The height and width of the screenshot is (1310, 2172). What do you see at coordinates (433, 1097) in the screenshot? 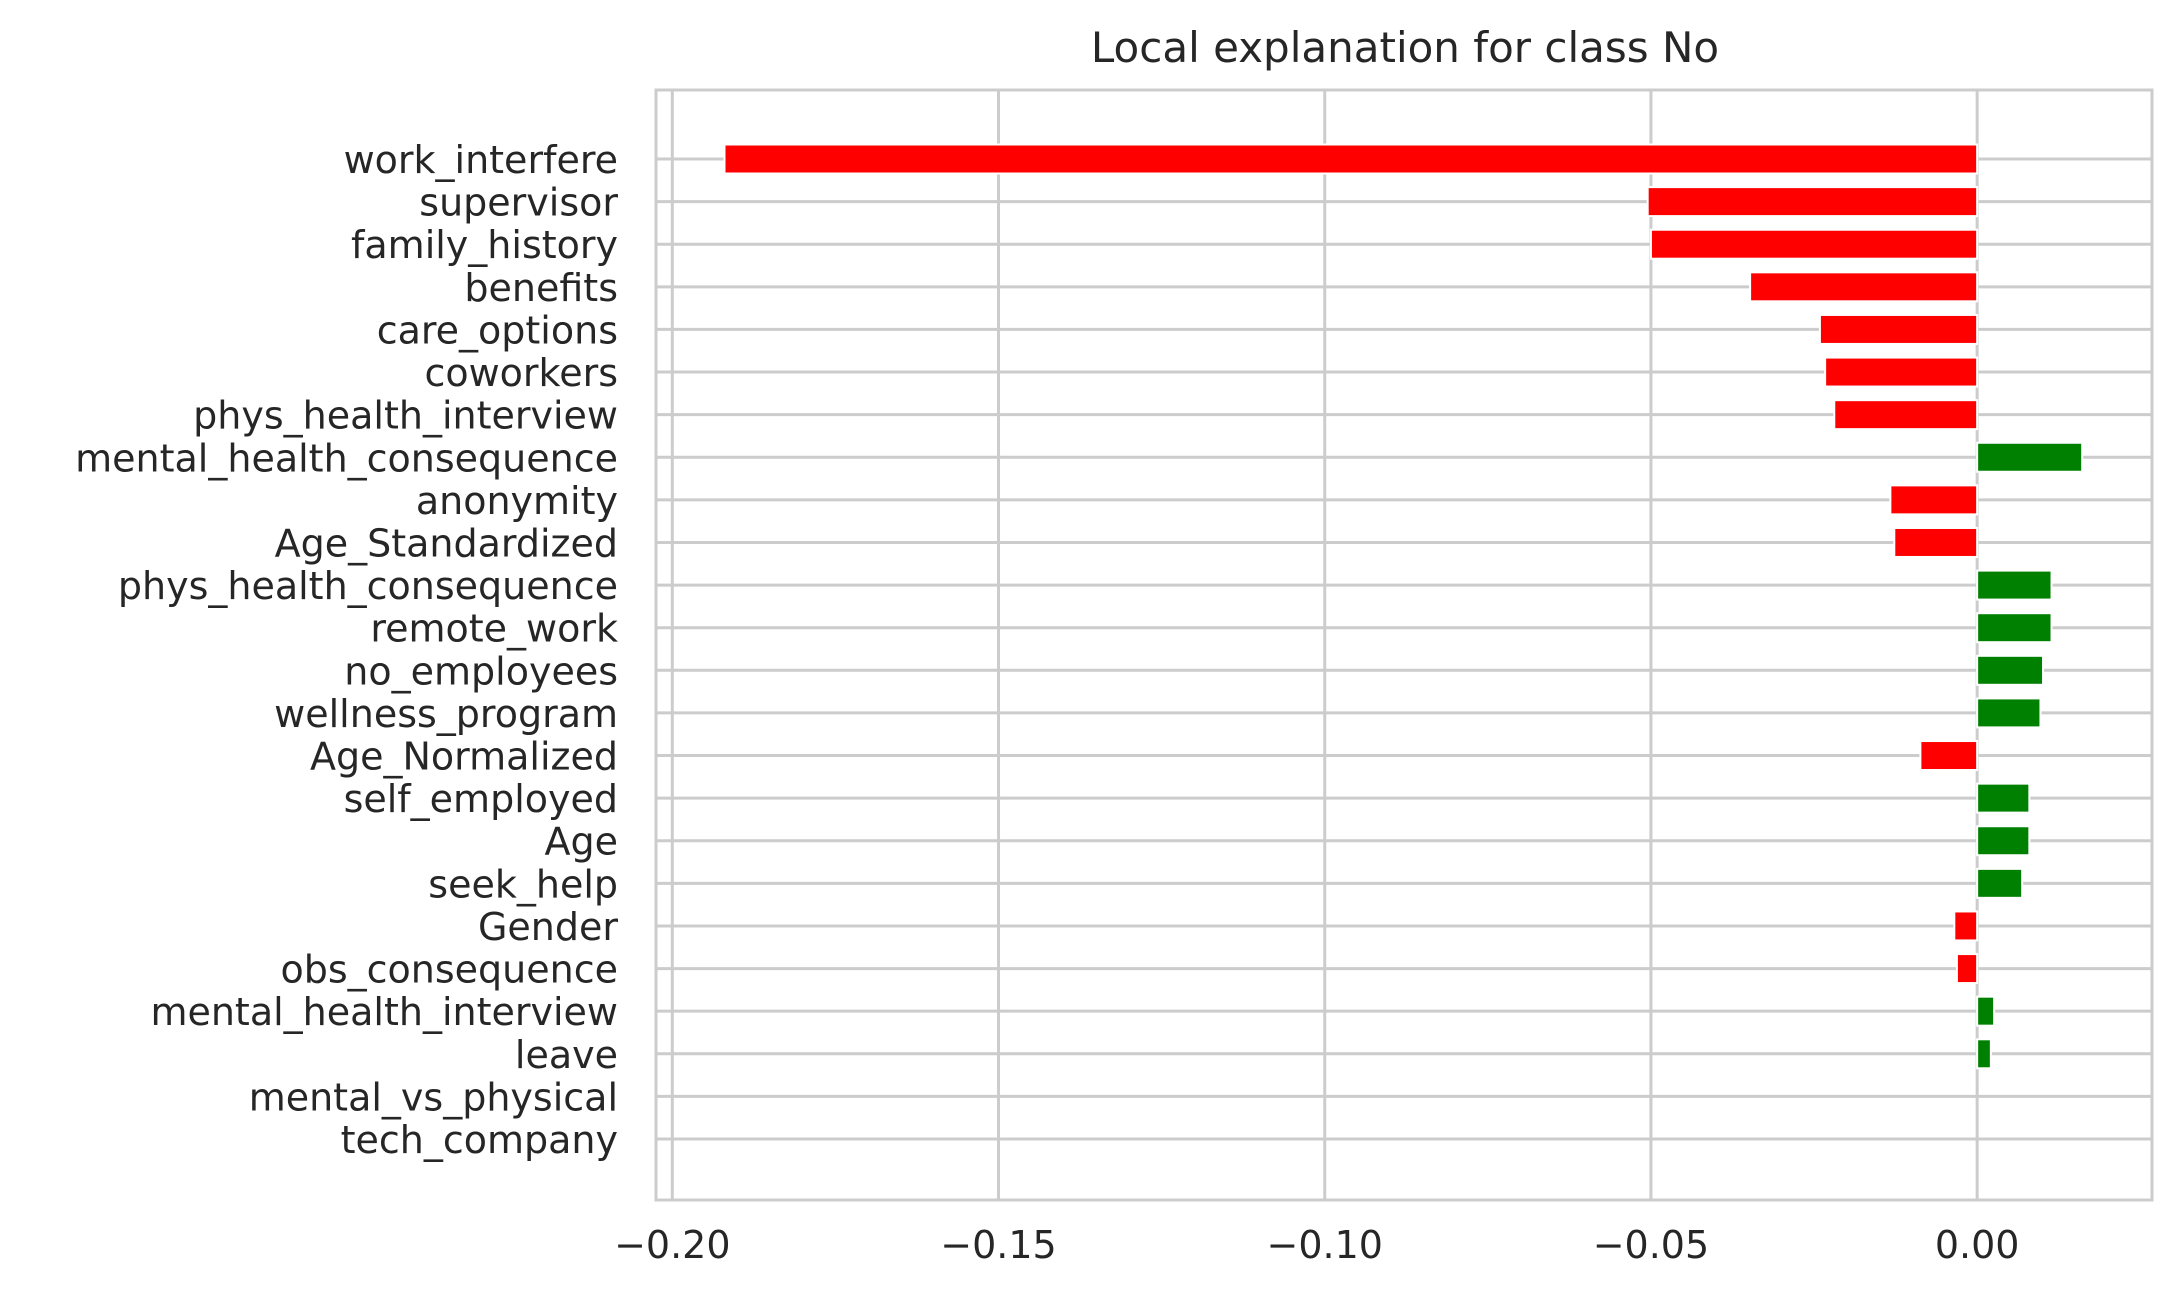
I see `category-label: mental_vs_physical` at bounding box center [433, 1097].